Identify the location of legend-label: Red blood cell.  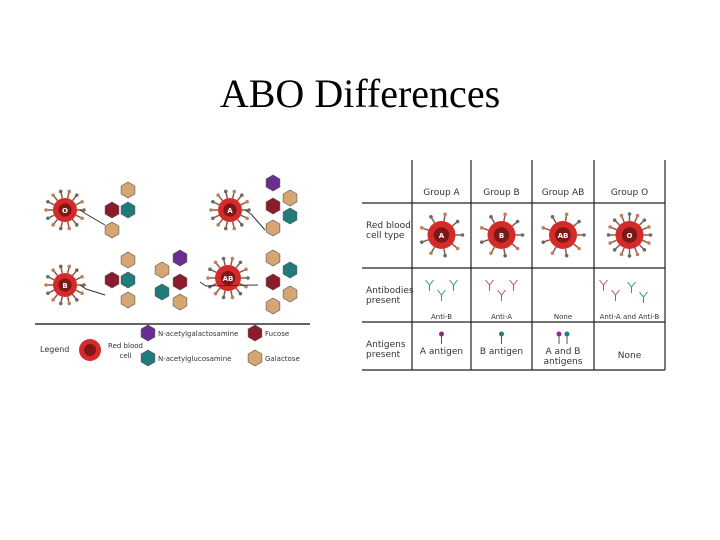
(125, 351).